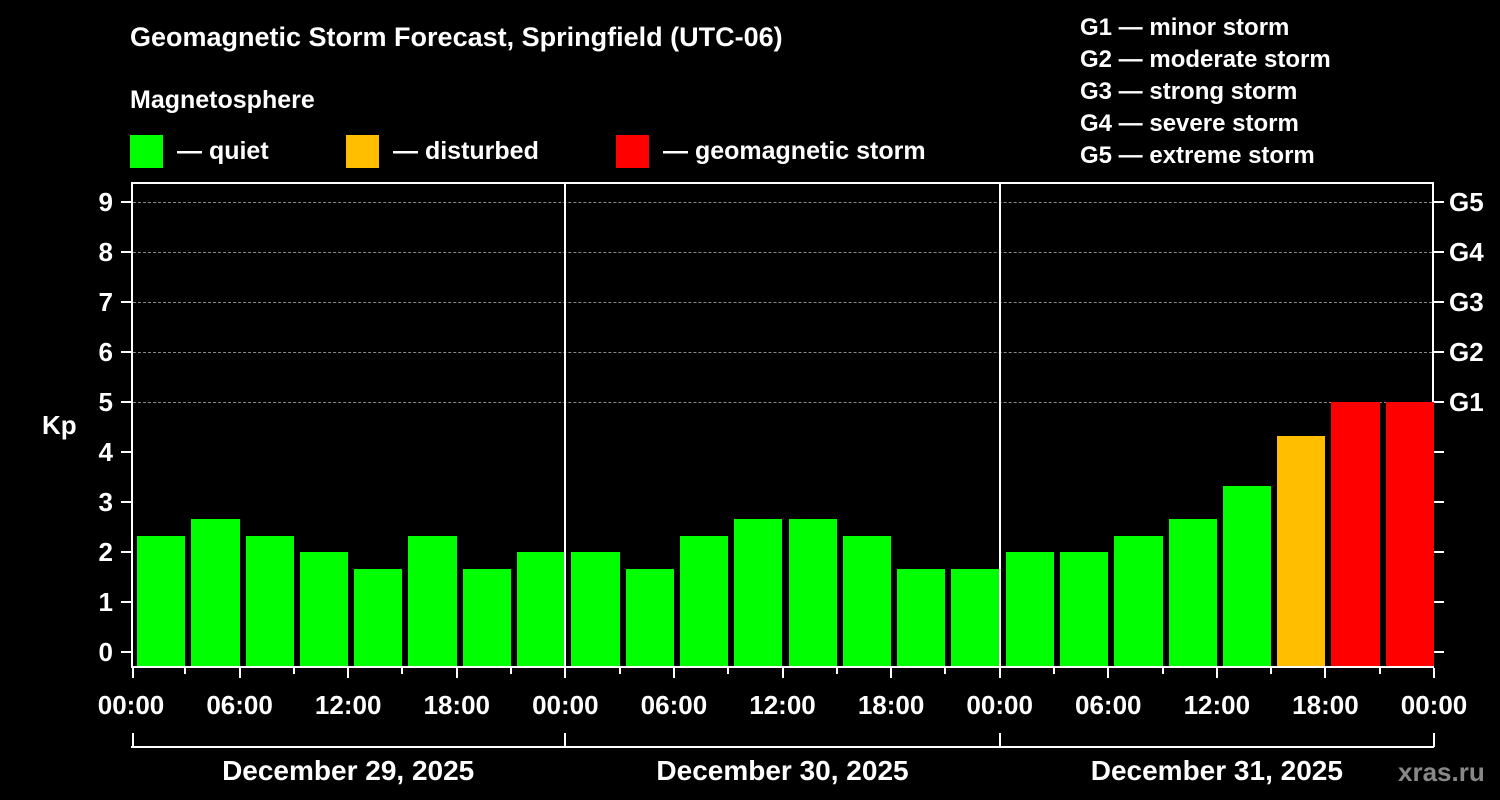  What do you see at coordinates (1185, 27) in the screenshot?
I see `g1-legend: G1 — minor storm` at bounding box center [1185, 27].